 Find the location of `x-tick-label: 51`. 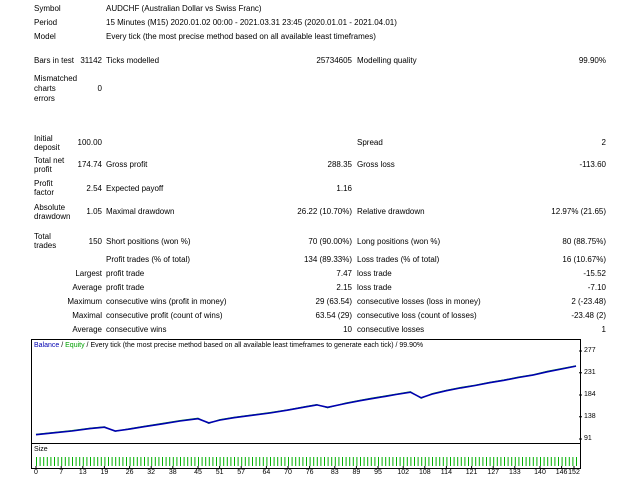

x-tick-label: 51 is located at coordinates (219, 472).